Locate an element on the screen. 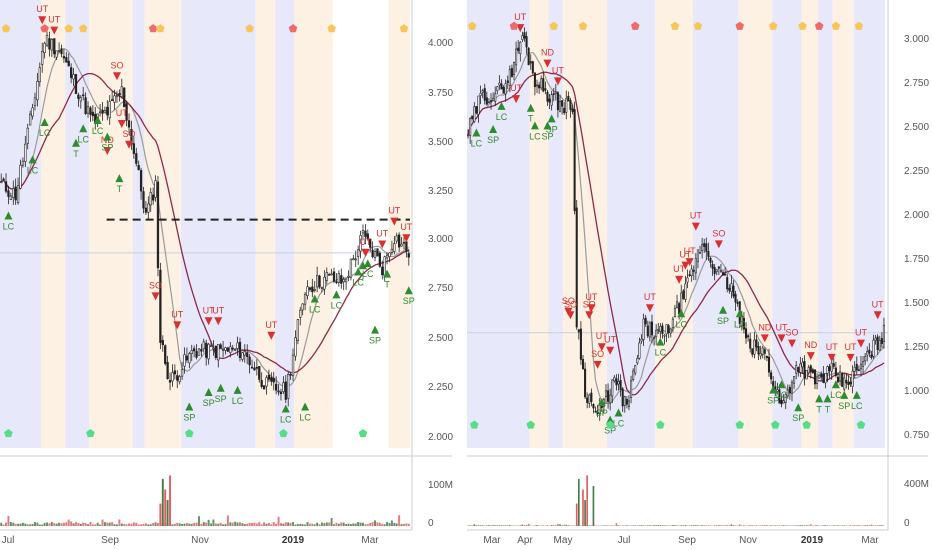 Image resolution: width=932 pixels, height=550 pixels. x-tick-label: Jul is located at coordinates (624, 540).